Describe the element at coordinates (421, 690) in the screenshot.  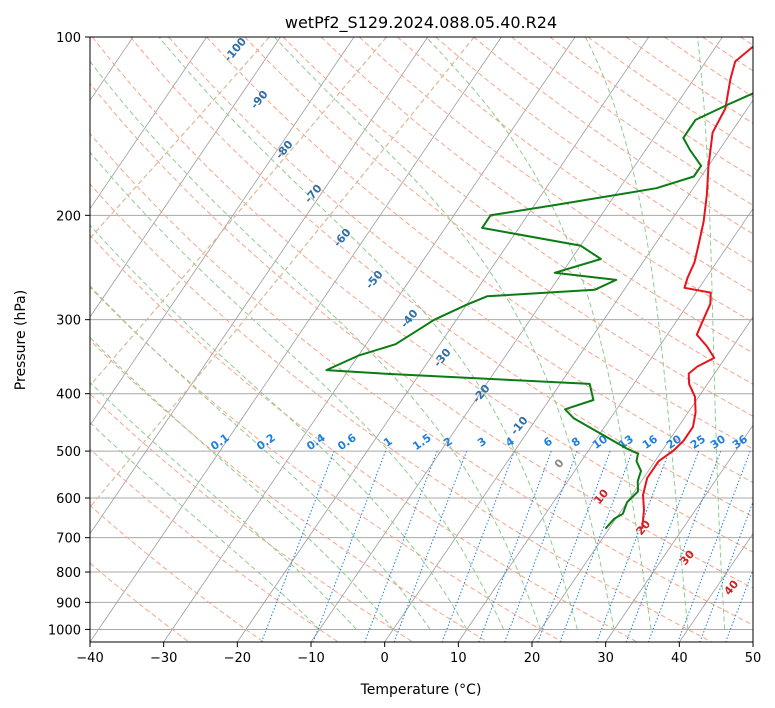
I see `x-axis-label: Temperature (°C)` at that location.